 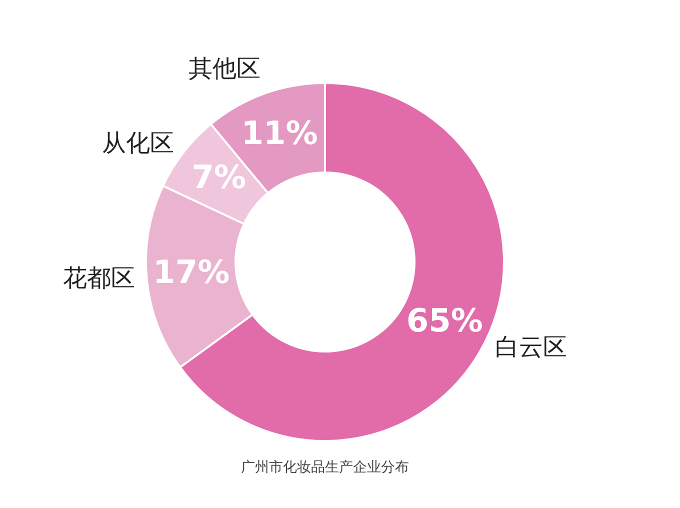 What do you see at coordinates (191, 271) in the screenshot?
I see `data-label: 17%` at bounding box center [191, 271].